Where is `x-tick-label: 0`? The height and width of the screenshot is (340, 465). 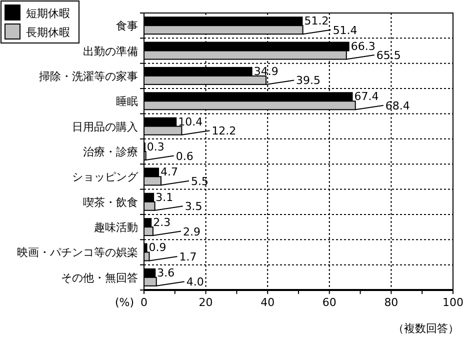
x-tick-label: 0 is located at coordinates (144, 302).